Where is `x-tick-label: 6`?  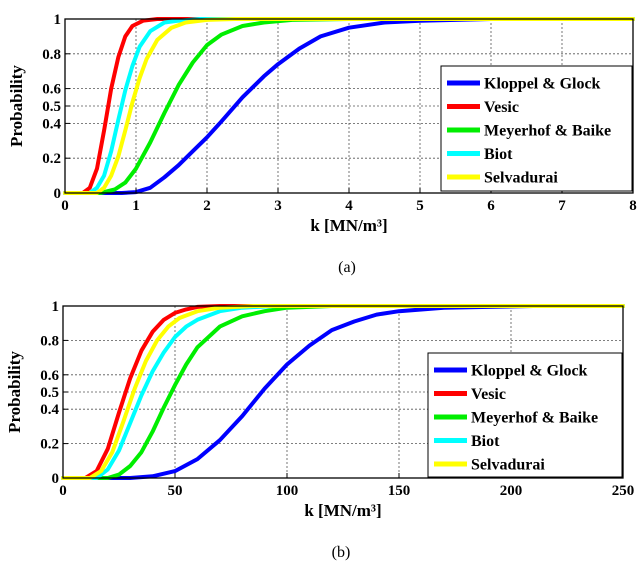
x-tick-label: 6 is located at coordinates (491, 206).